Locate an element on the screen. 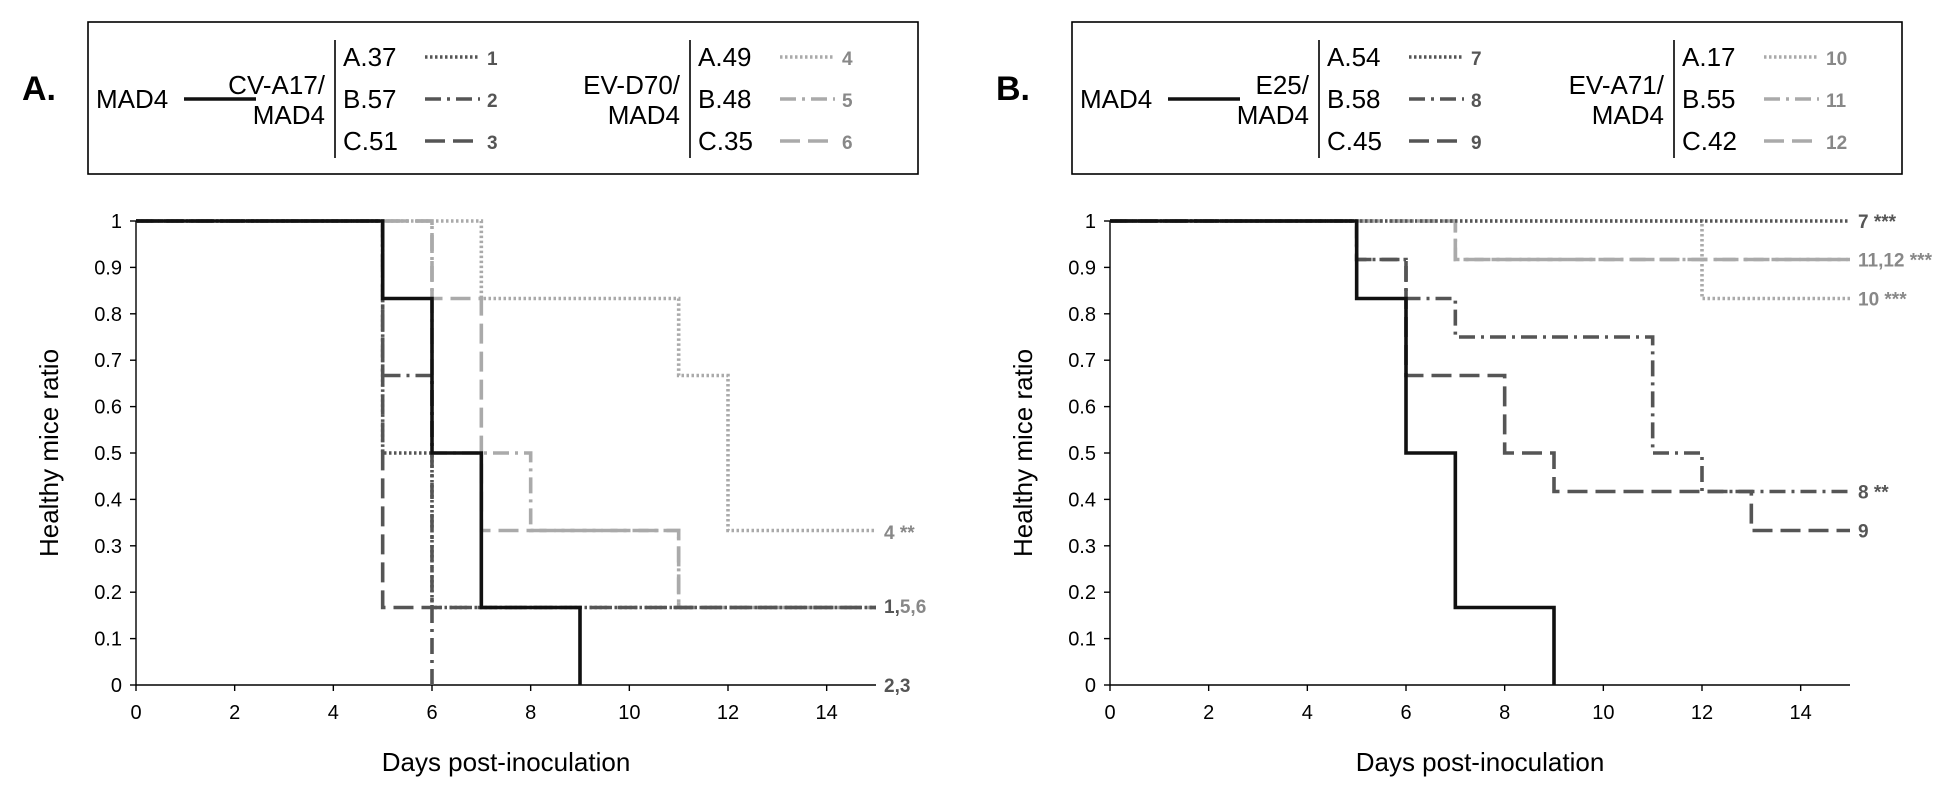 The image size is (1960, 800). x-tick-label: 4 is located at coordinates (1307, 713).